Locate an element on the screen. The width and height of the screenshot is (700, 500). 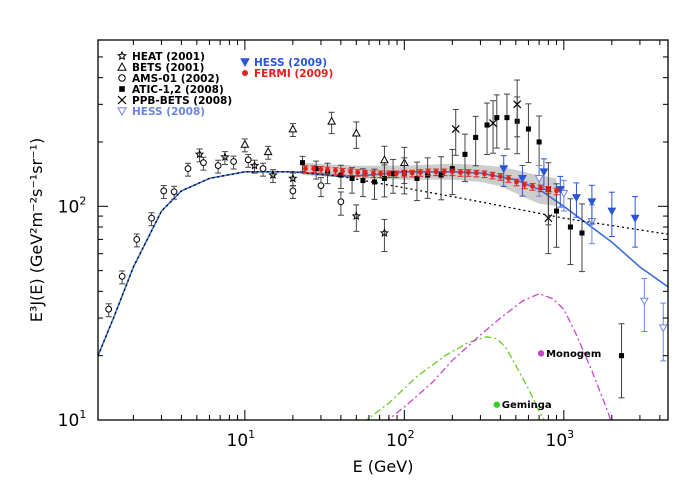
legend-marker-atic-1-2-2008 is located at coordinates (122, 89).